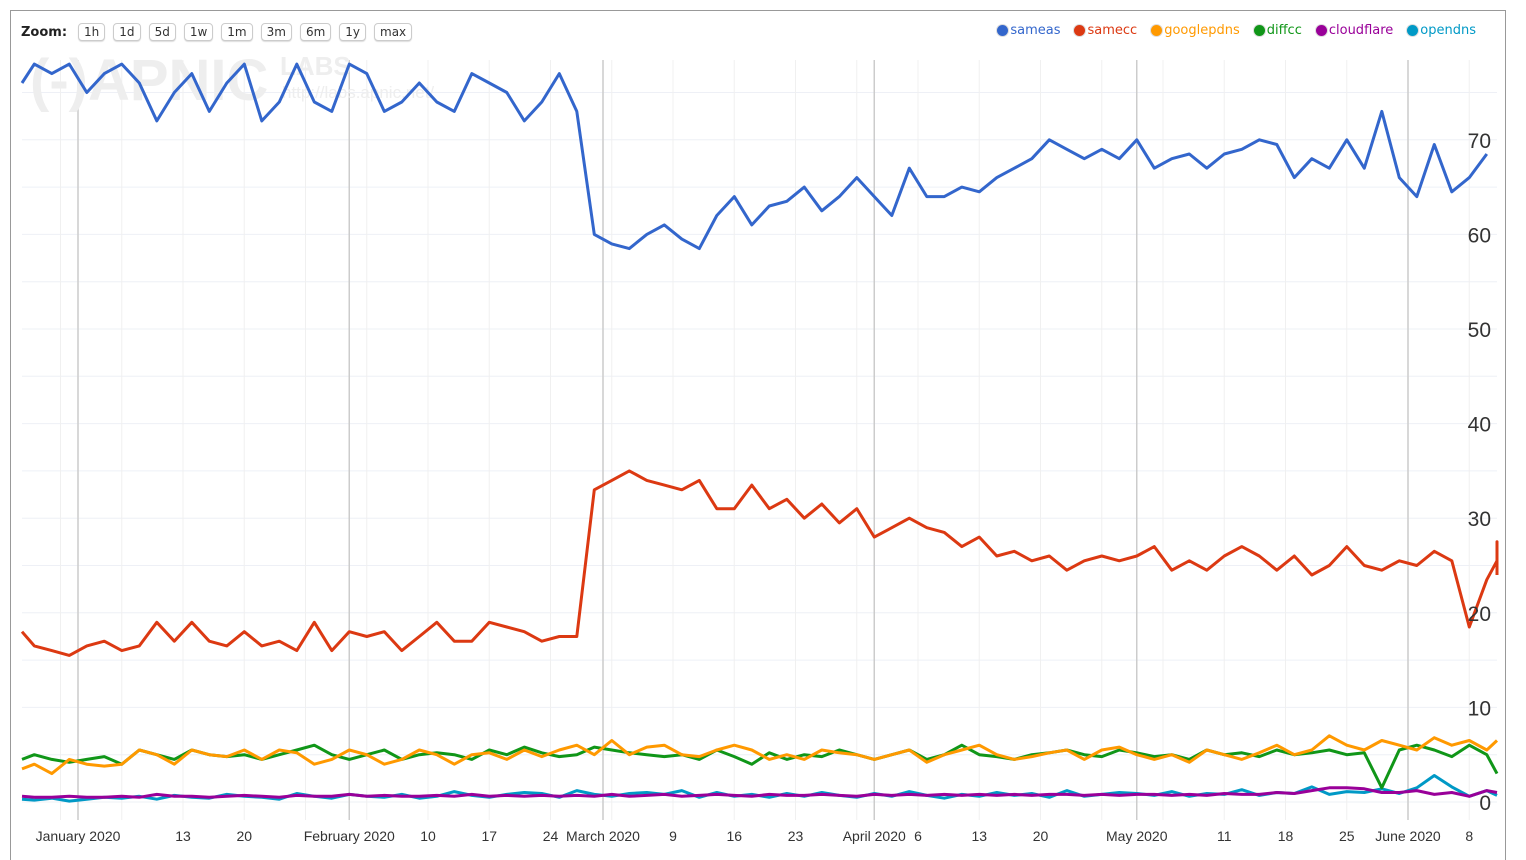 This screenshot has height=860, width=1526. Describe the element at coordinates (1469, 836) in the screenshot. I see `x-tick-label: 8` at that location.